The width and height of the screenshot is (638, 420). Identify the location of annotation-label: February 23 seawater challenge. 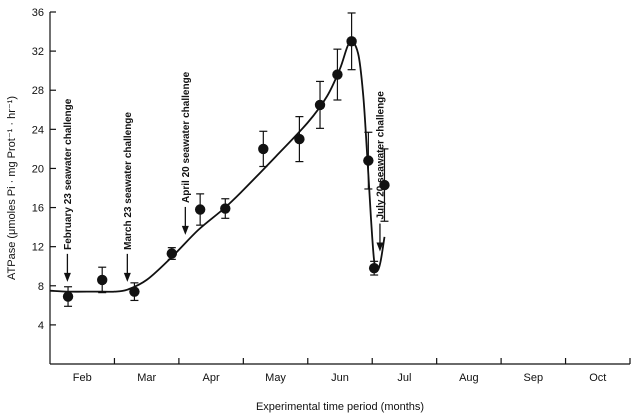
(68, 174).